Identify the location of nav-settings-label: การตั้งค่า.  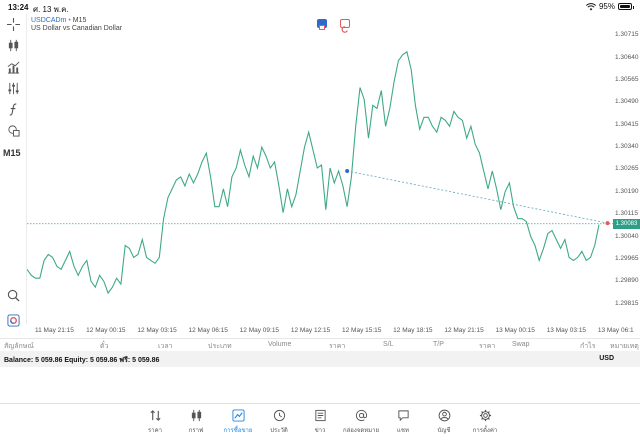
(485, 431).